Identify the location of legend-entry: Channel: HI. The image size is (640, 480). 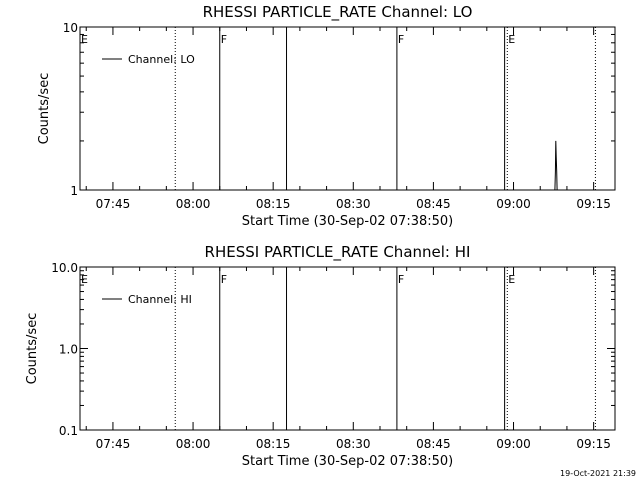
(160, 299).